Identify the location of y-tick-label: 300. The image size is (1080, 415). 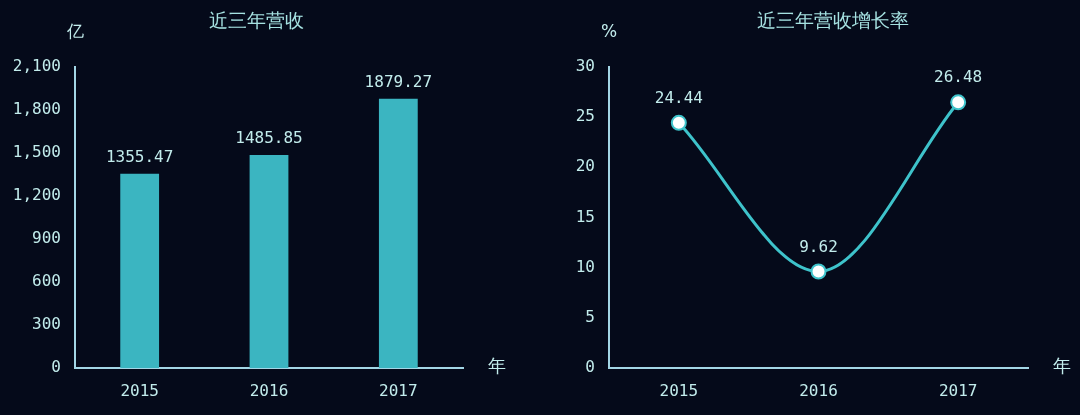
(46, 324).